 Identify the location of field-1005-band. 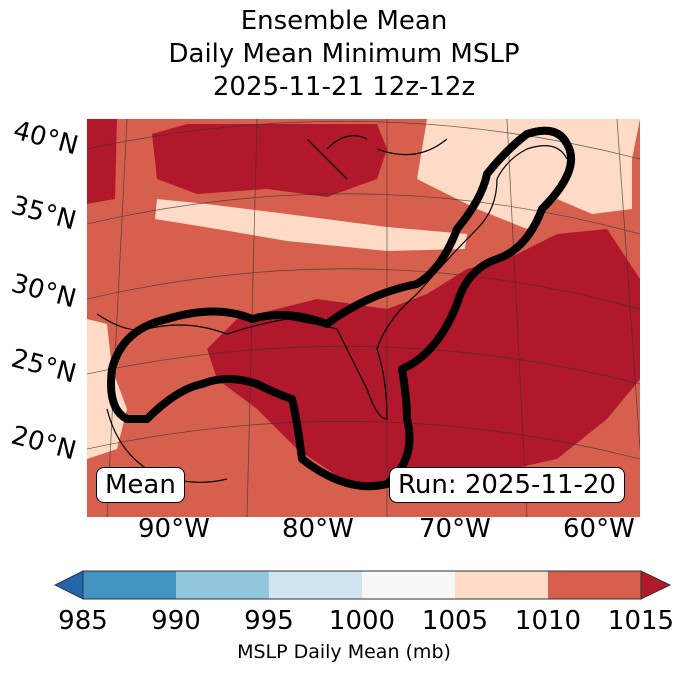
(311, 225).